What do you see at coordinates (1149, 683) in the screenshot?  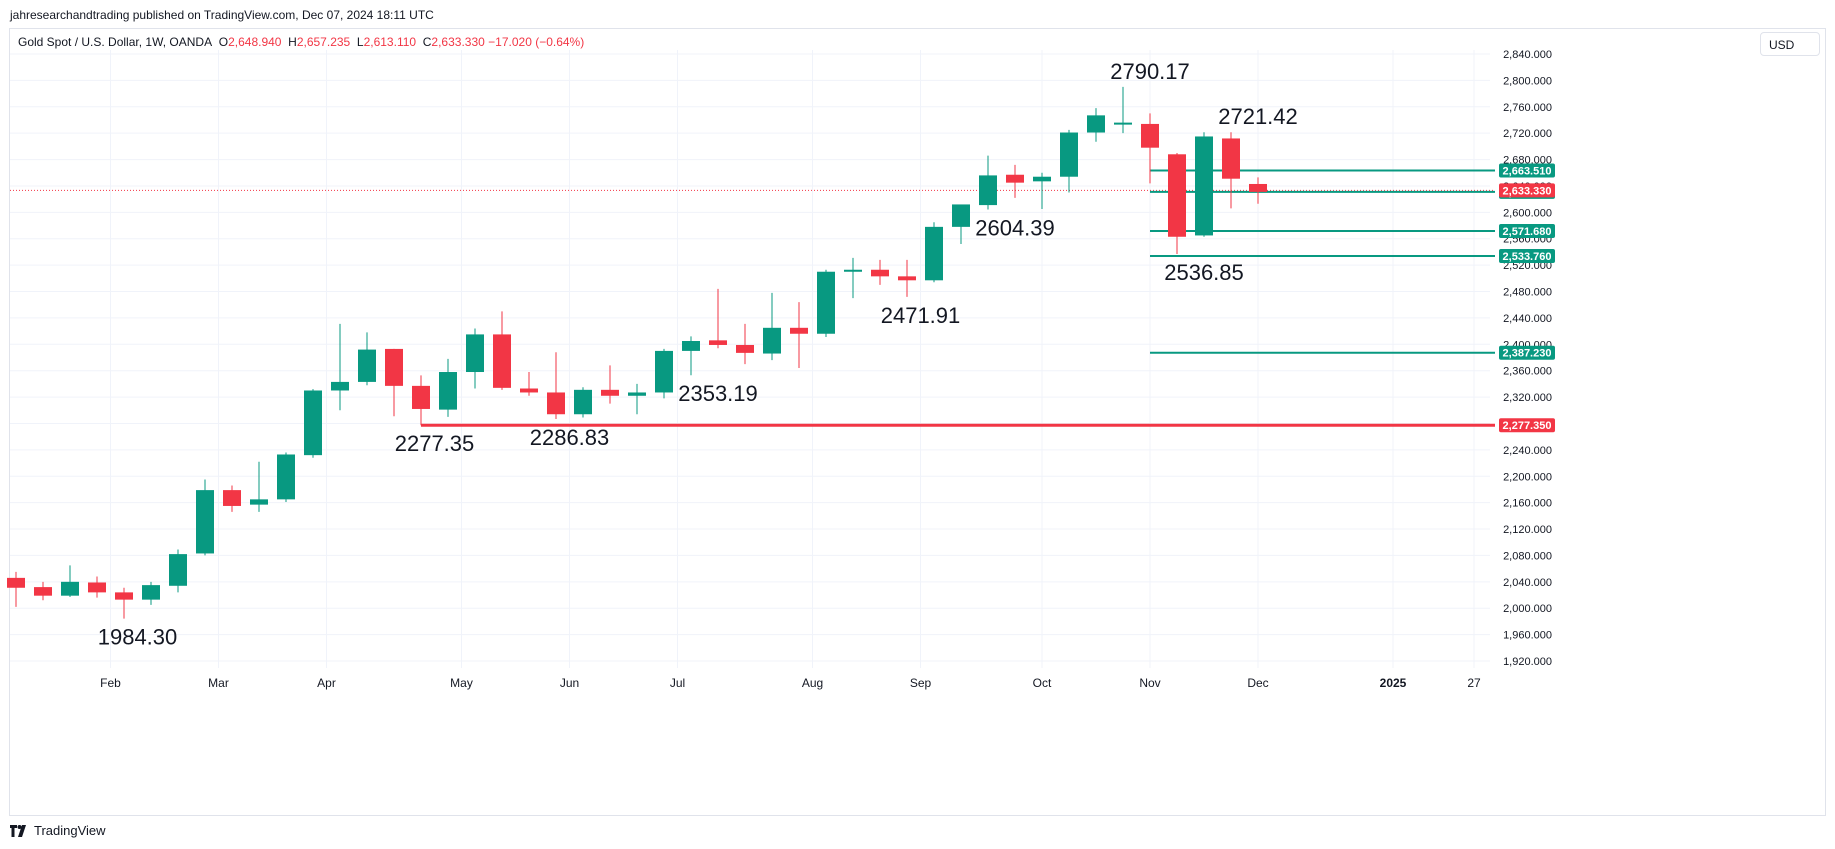 I see `x-tick-label: Nov` at bounding box center [1149, 683].